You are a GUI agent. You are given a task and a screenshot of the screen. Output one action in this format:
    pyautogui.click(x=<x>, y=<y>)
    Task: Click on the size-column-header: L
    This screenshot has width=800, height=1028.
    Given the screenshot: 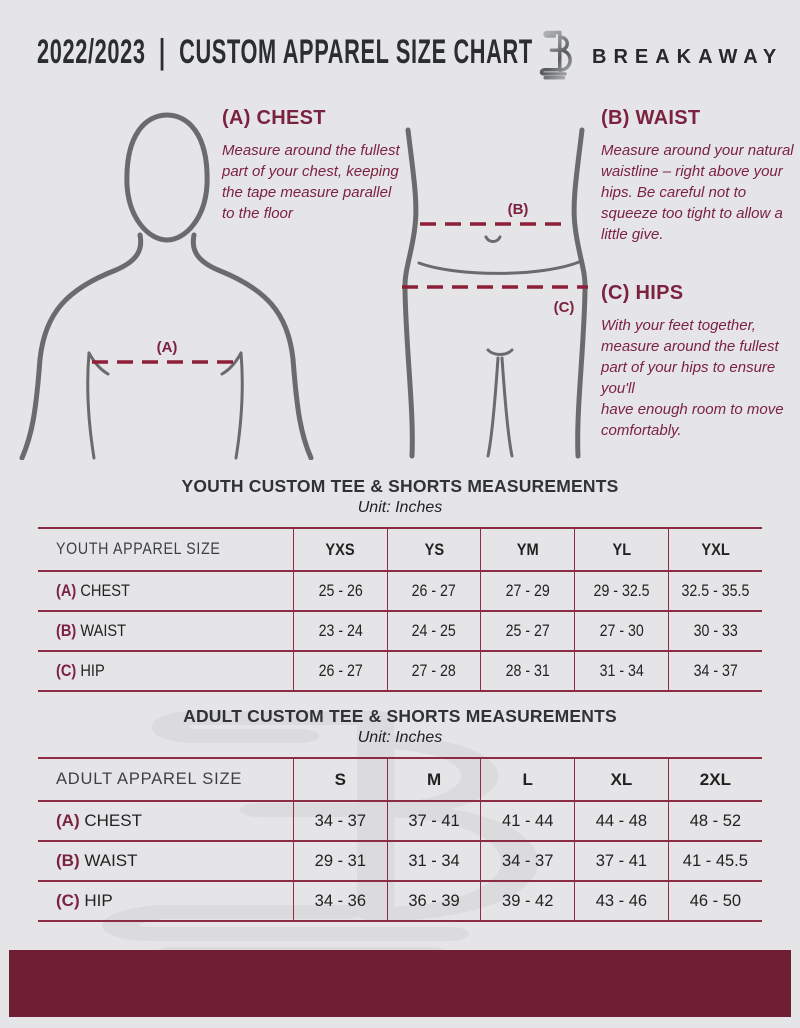 What is the action you would take?
    pyautogui.click(x=527, y=780)
    